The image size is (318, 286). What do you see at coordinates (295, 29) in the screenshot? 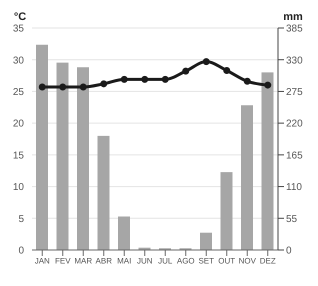
I see `y2-tick-label: 385` at bounding box center [295, 29].